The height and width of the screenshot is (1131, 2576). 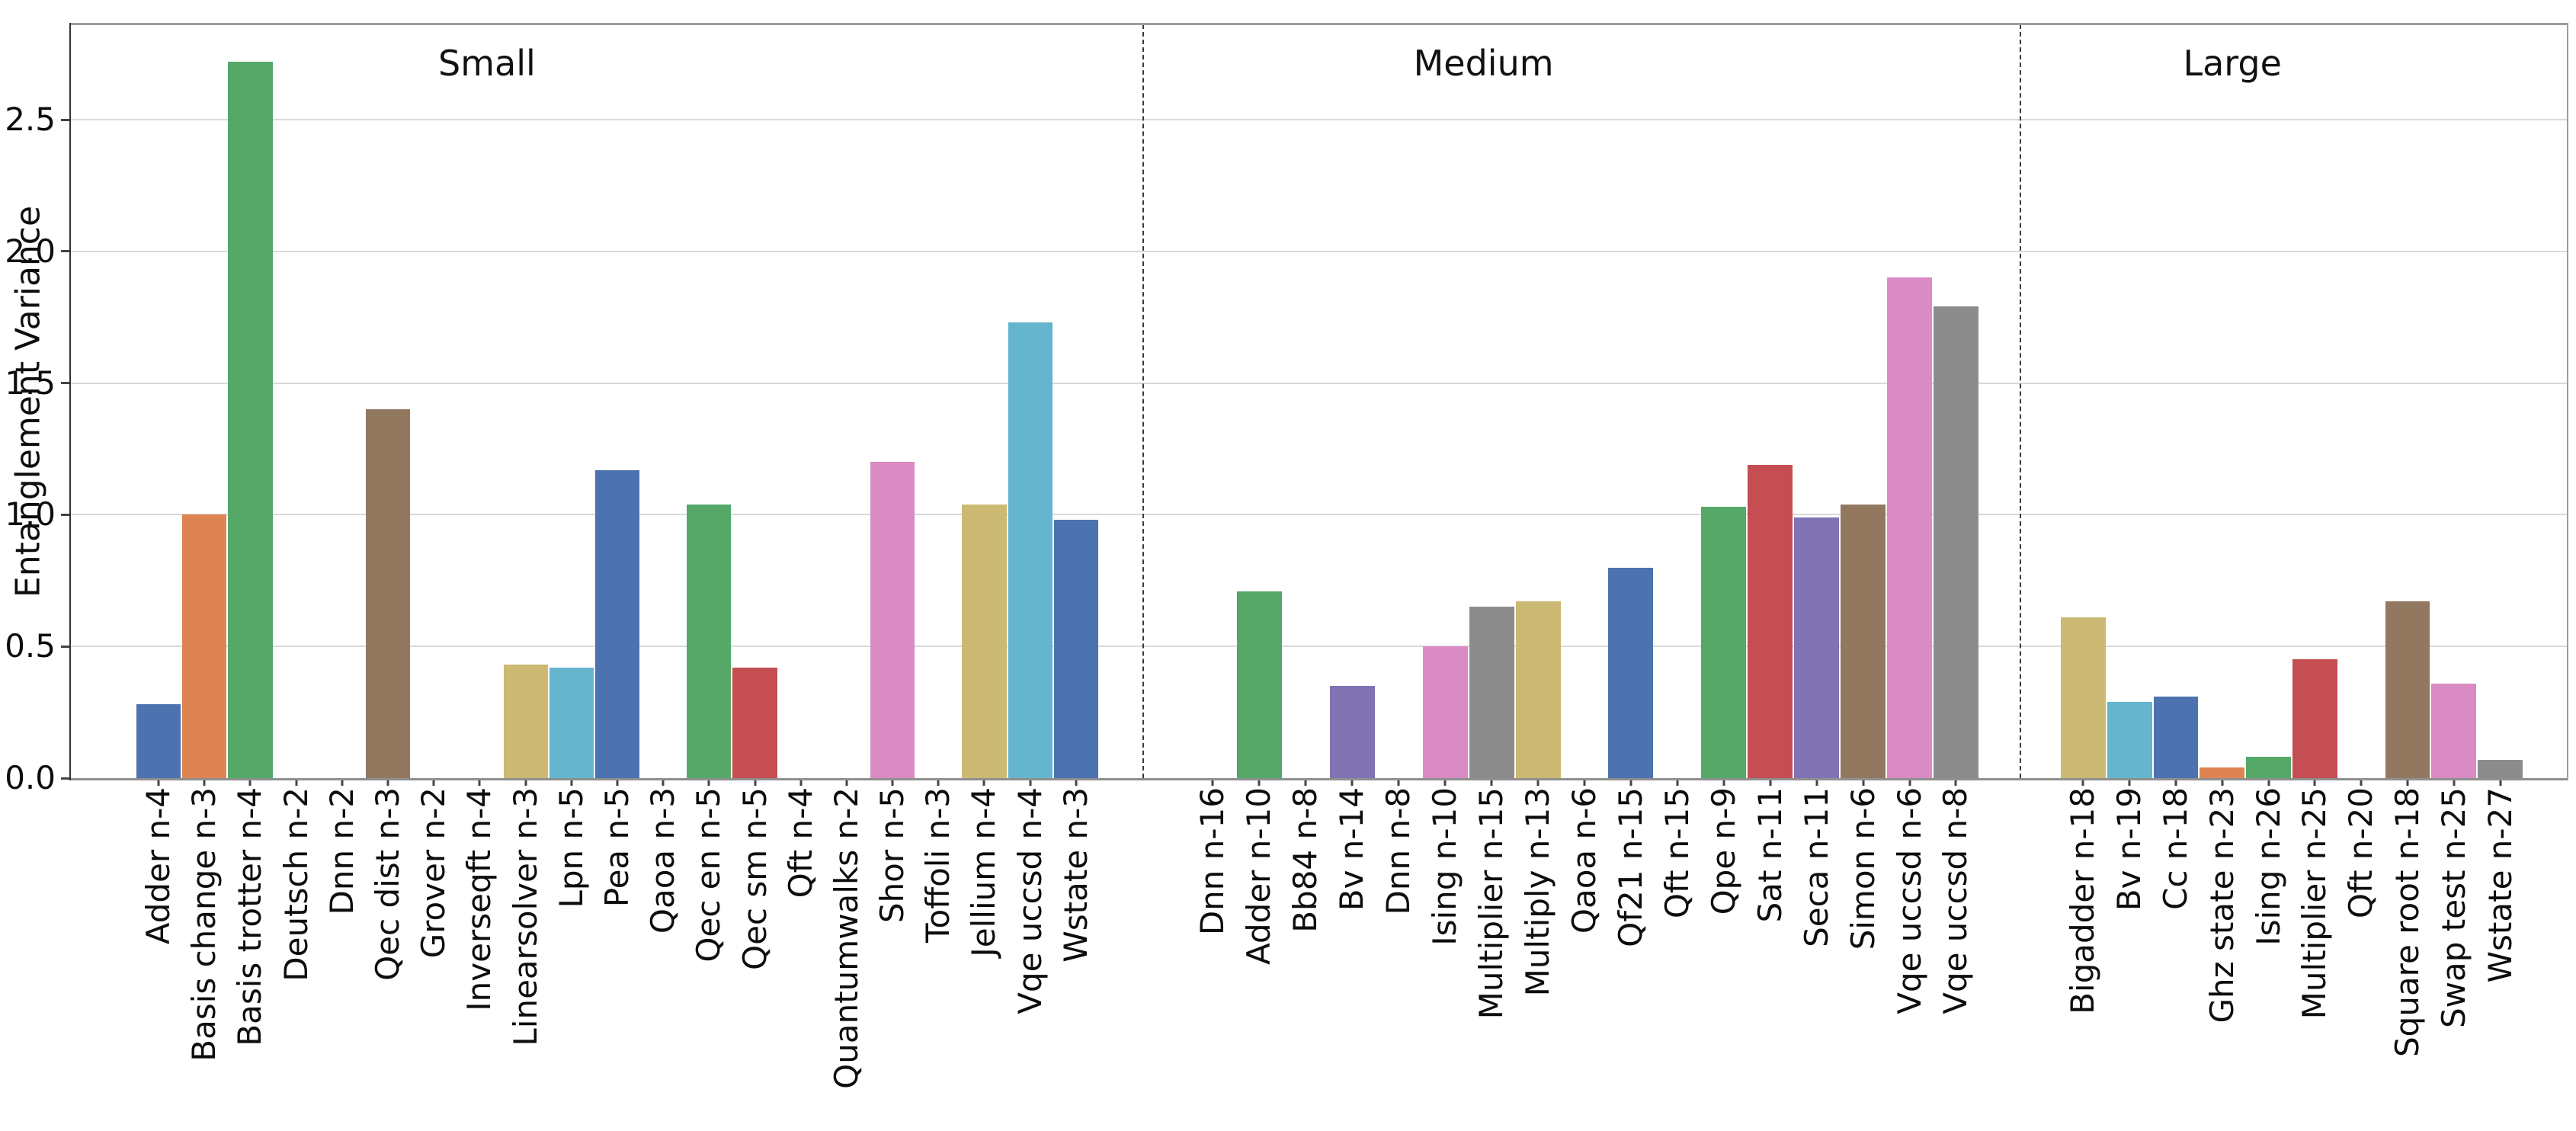 What do you see at coordinates (2315, 904) in the screenshot?
I see `x-tick-label: Multiplier n-25` at bounding box center [2315, 904].